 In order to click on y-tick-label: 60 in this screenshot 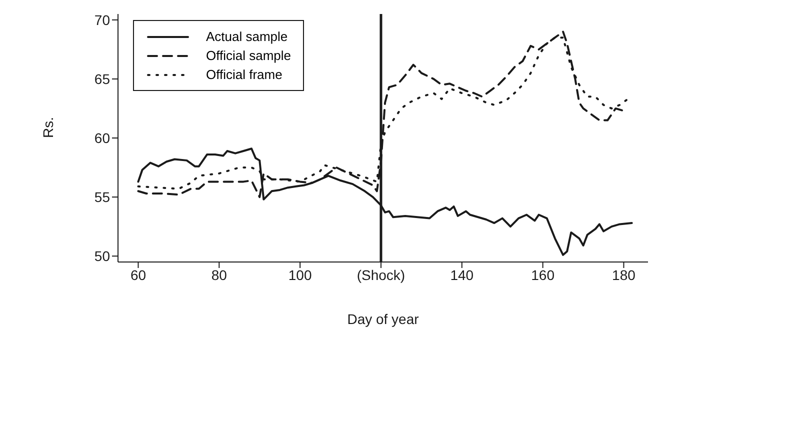, I will do `click(102, 138)`.